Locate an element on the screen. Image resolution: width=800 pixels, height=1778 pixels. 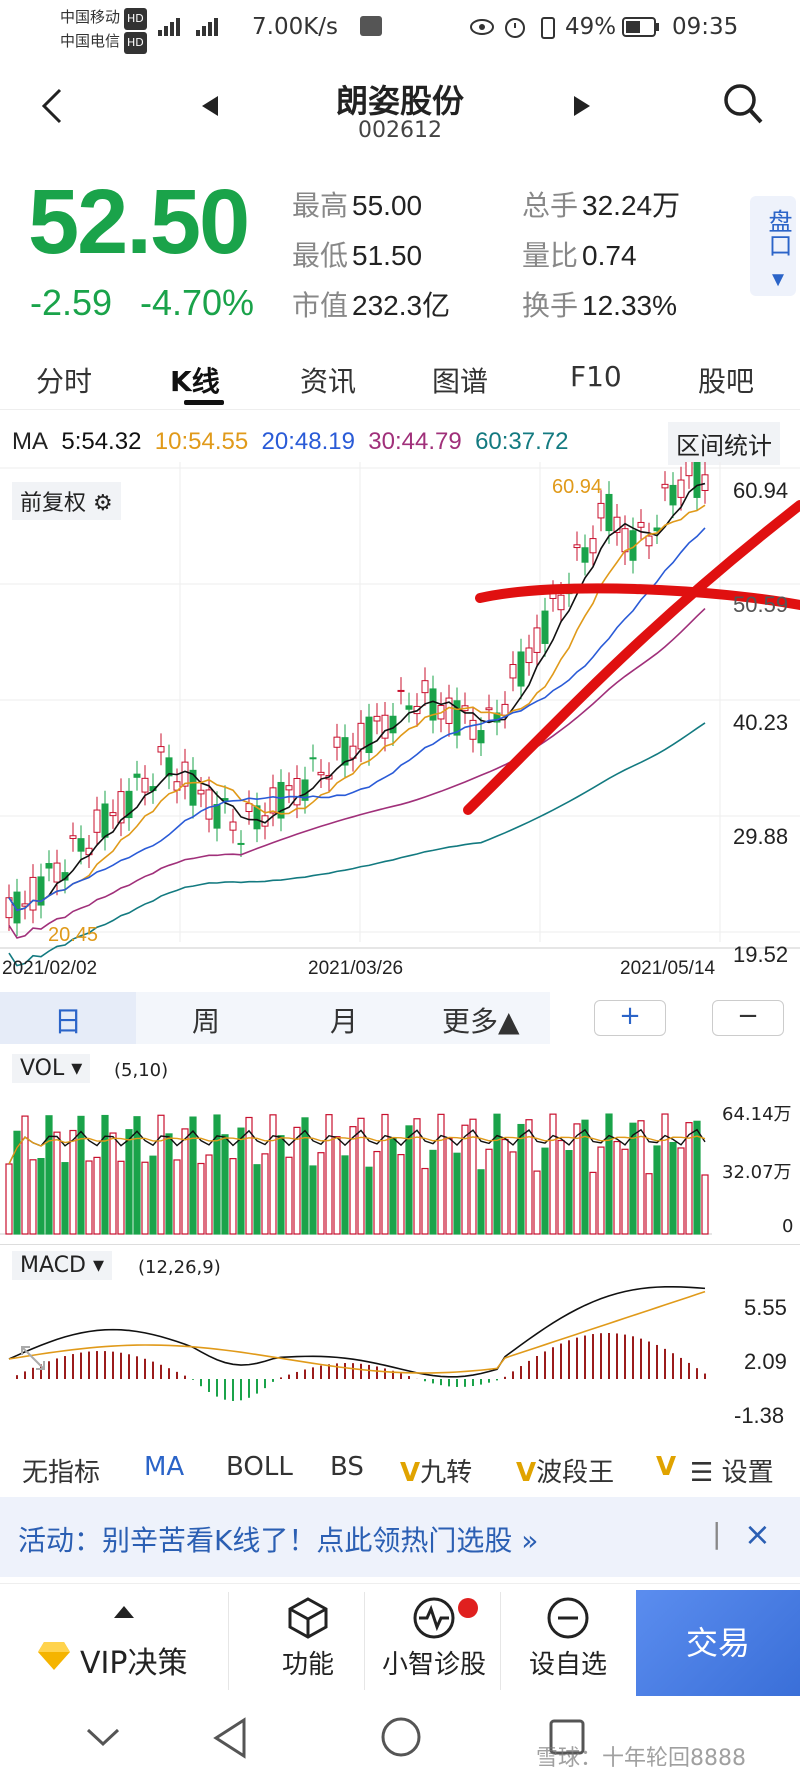
ind-ma: MA is located at coordinates (164, 1467).